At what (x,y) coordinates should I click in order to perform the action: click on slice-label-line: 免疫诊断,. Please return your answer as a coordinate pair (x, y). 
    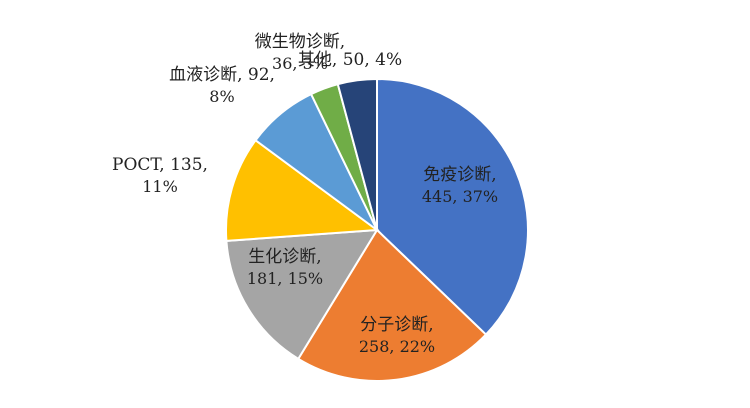
    Looking at the image, I should click on (459, 175).